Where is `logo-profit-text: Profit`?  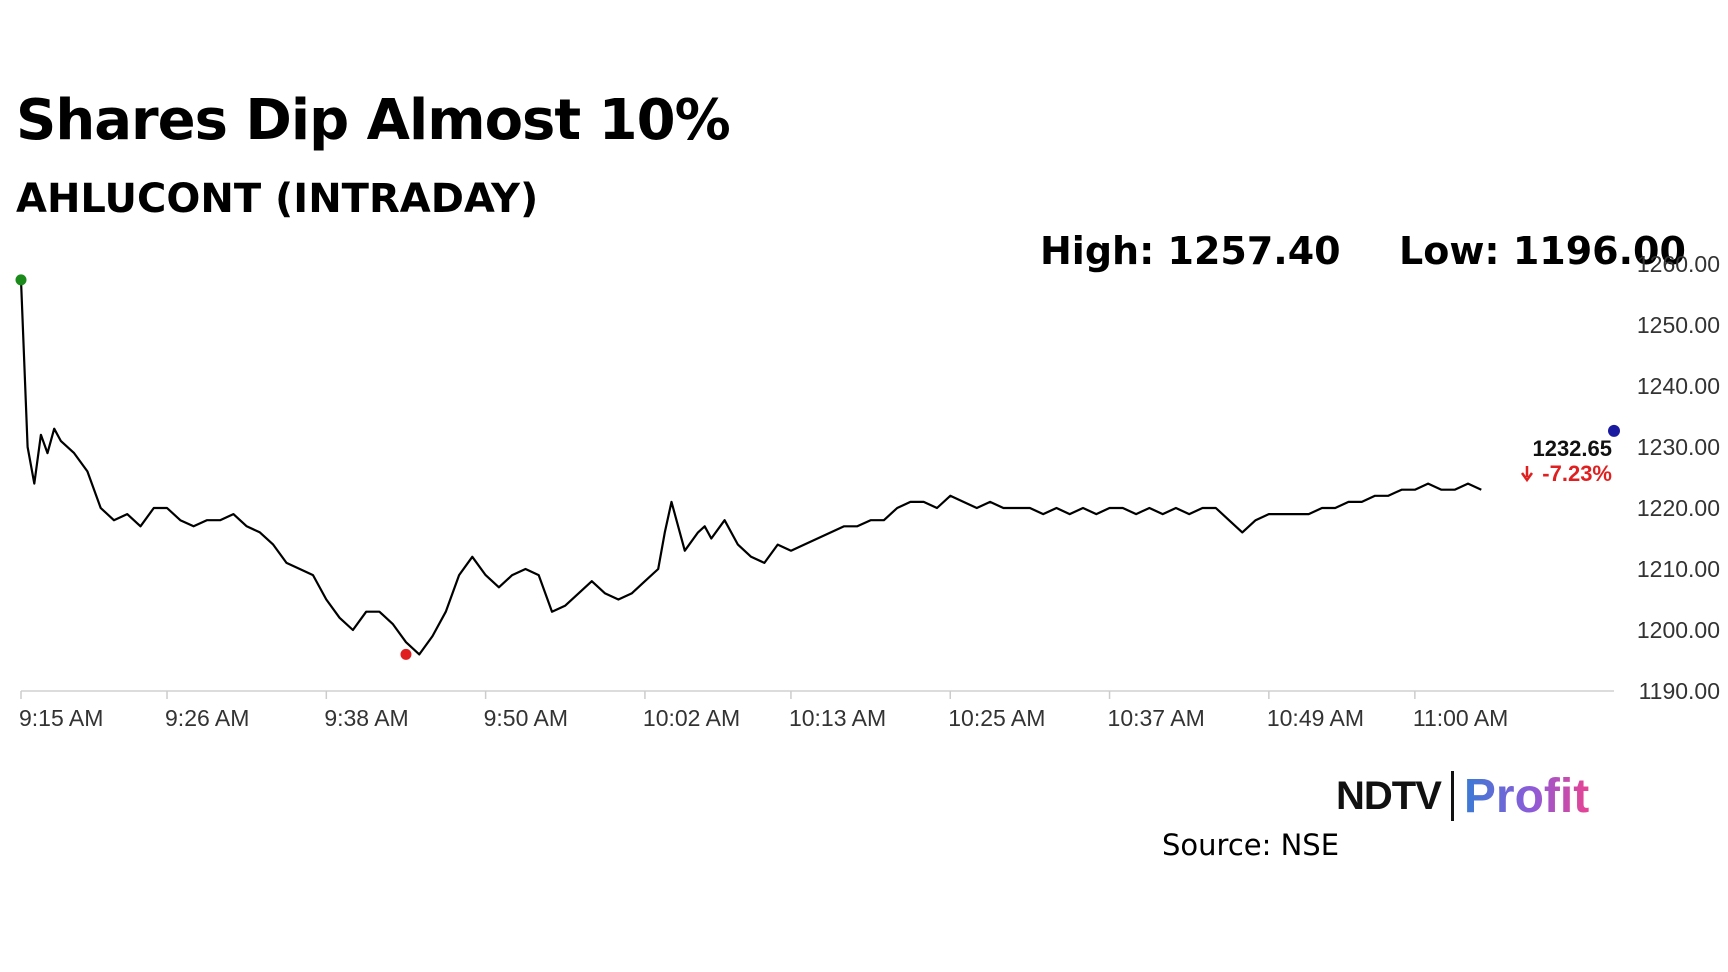
logo-profit-text: Profit is located at coordinates (1526, 796).